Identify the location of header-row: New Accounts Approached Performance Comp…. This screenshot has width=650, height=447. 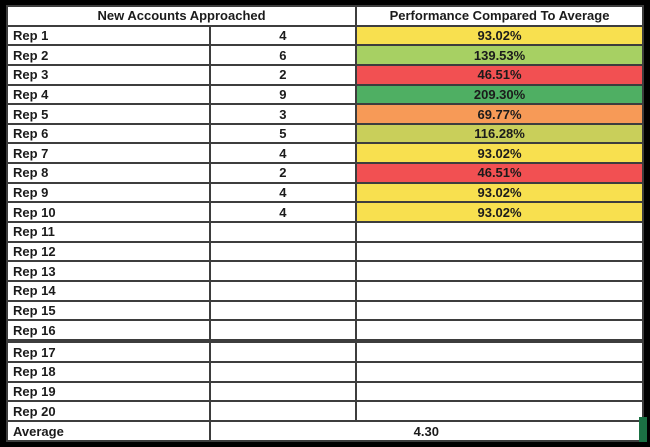
(324, 16).